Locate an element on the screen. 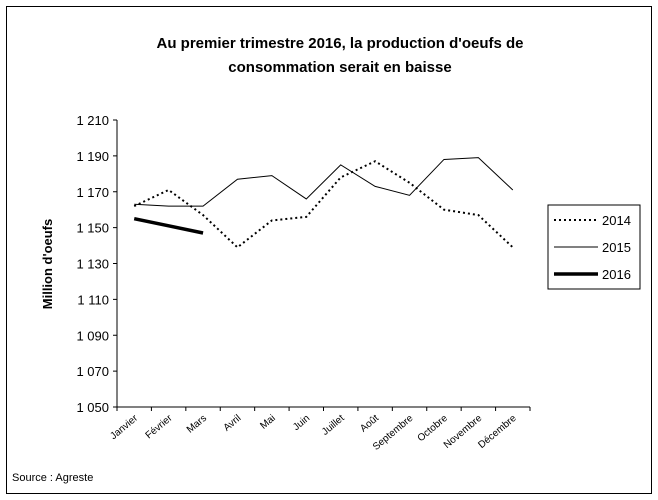 Image resolution: width=658 pixels, height=500 pixels. source: Source : Agreste is located at coordinates (52, 478).